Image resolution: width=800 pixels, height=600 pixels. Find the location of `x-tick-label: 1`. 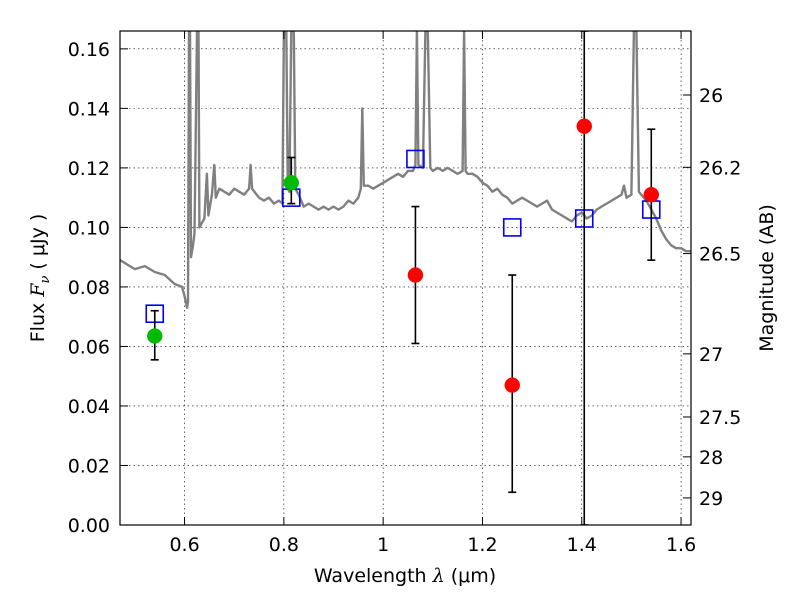

x-tick-label: 1 is located at coordinates (383, 545).